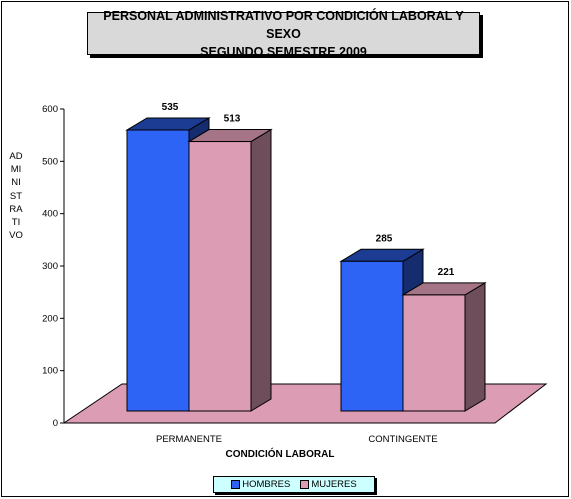 The width and height of the screenshot is (571, 499). Describe the element at coordinates (232, 119) in the screenshot. I see `data-label-mujeres-permanente: 513` at that location.